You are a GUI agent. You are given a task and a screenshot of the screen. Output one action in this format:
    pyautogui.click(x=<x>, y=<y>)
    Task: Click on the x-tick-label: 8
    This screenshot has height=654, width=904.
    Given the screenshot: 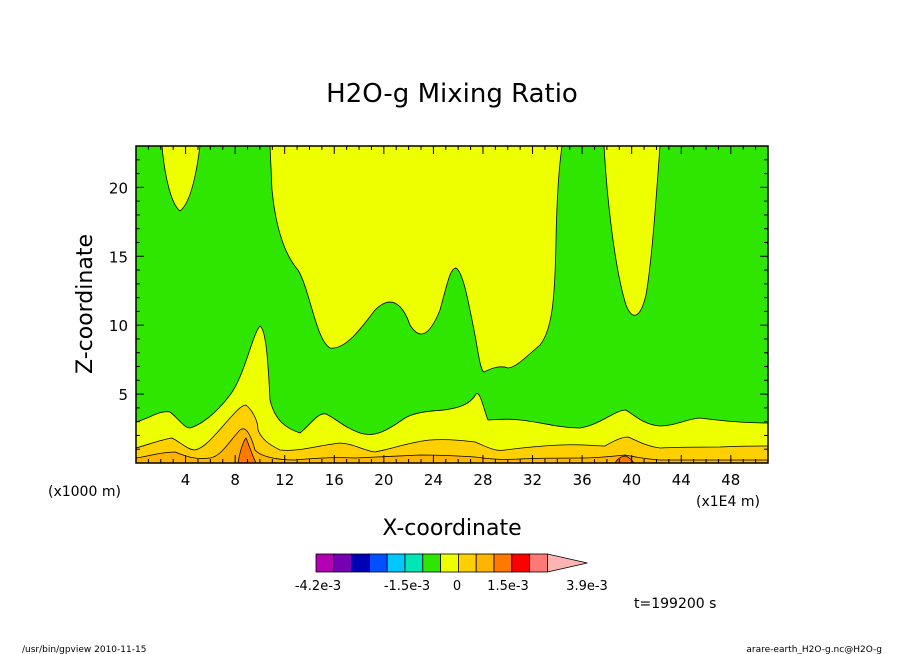 What is the action you would take?
    pyautogui.click(x=235, y=480)
    